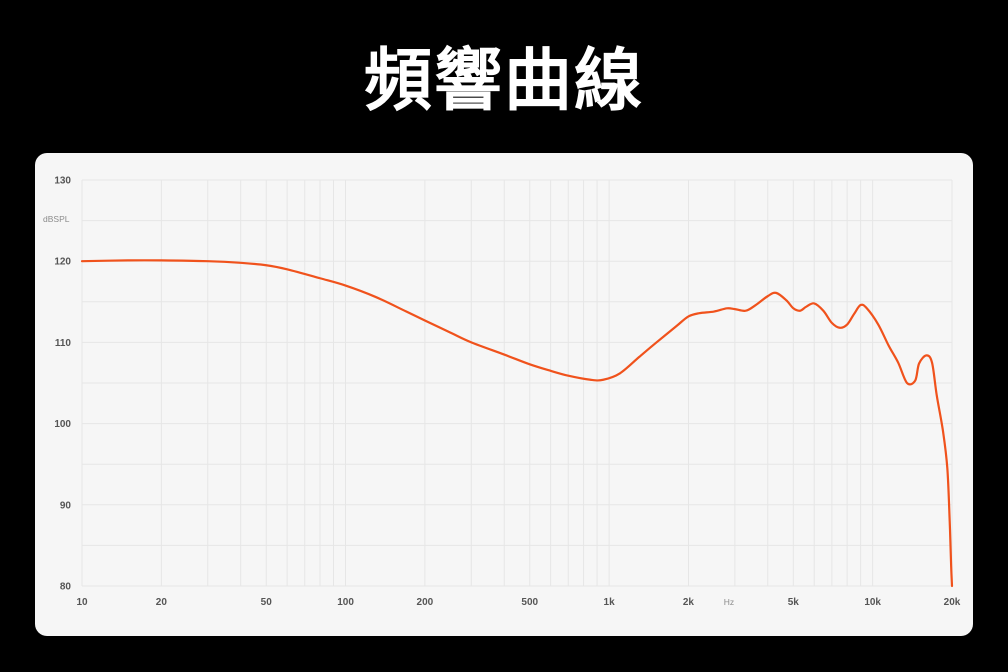 Image resolution: width=1008 pixels, height=672 pixels. What do you see at coordinates (62, 262) in the screenshot?
I see `y-tick-label: 120` at bounding box center [62, 262].